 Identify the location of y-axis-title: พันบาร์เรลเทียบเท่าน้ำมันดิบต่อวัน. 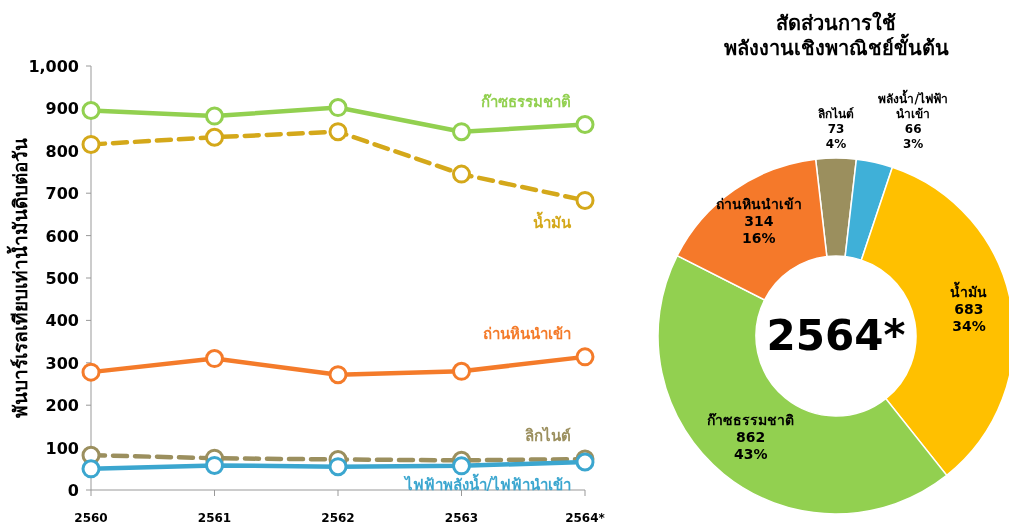
(18, 278).